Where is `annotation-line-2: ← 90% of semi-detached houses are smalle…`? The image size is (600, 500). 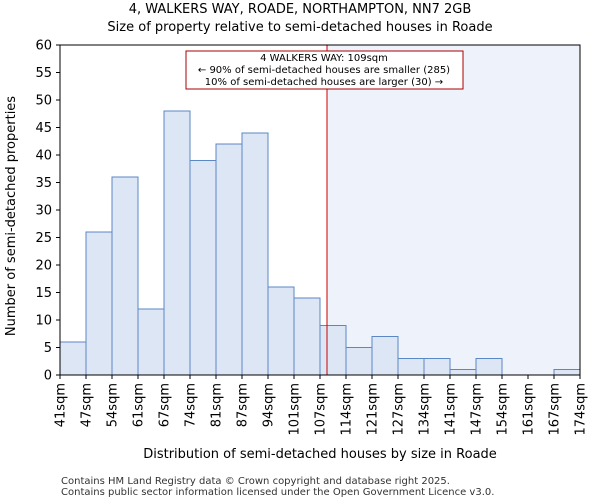 annotation-line-2: ← 90% of semi-detached houses are smalle… is located at coordinates (324, 70).